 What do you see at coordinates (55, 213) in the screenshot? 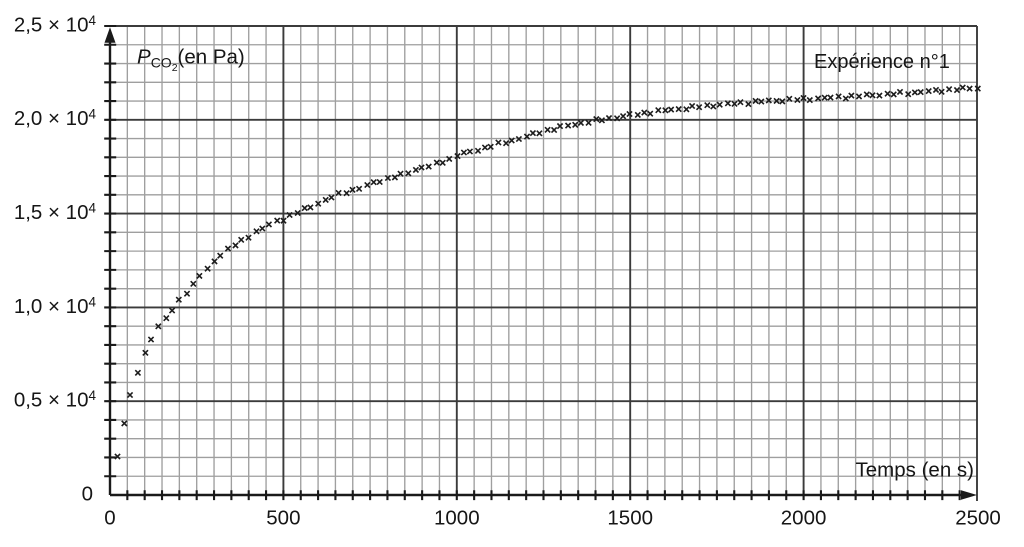
I see `svg-text: 1,5 × 104` at bounding box center [55, 213].